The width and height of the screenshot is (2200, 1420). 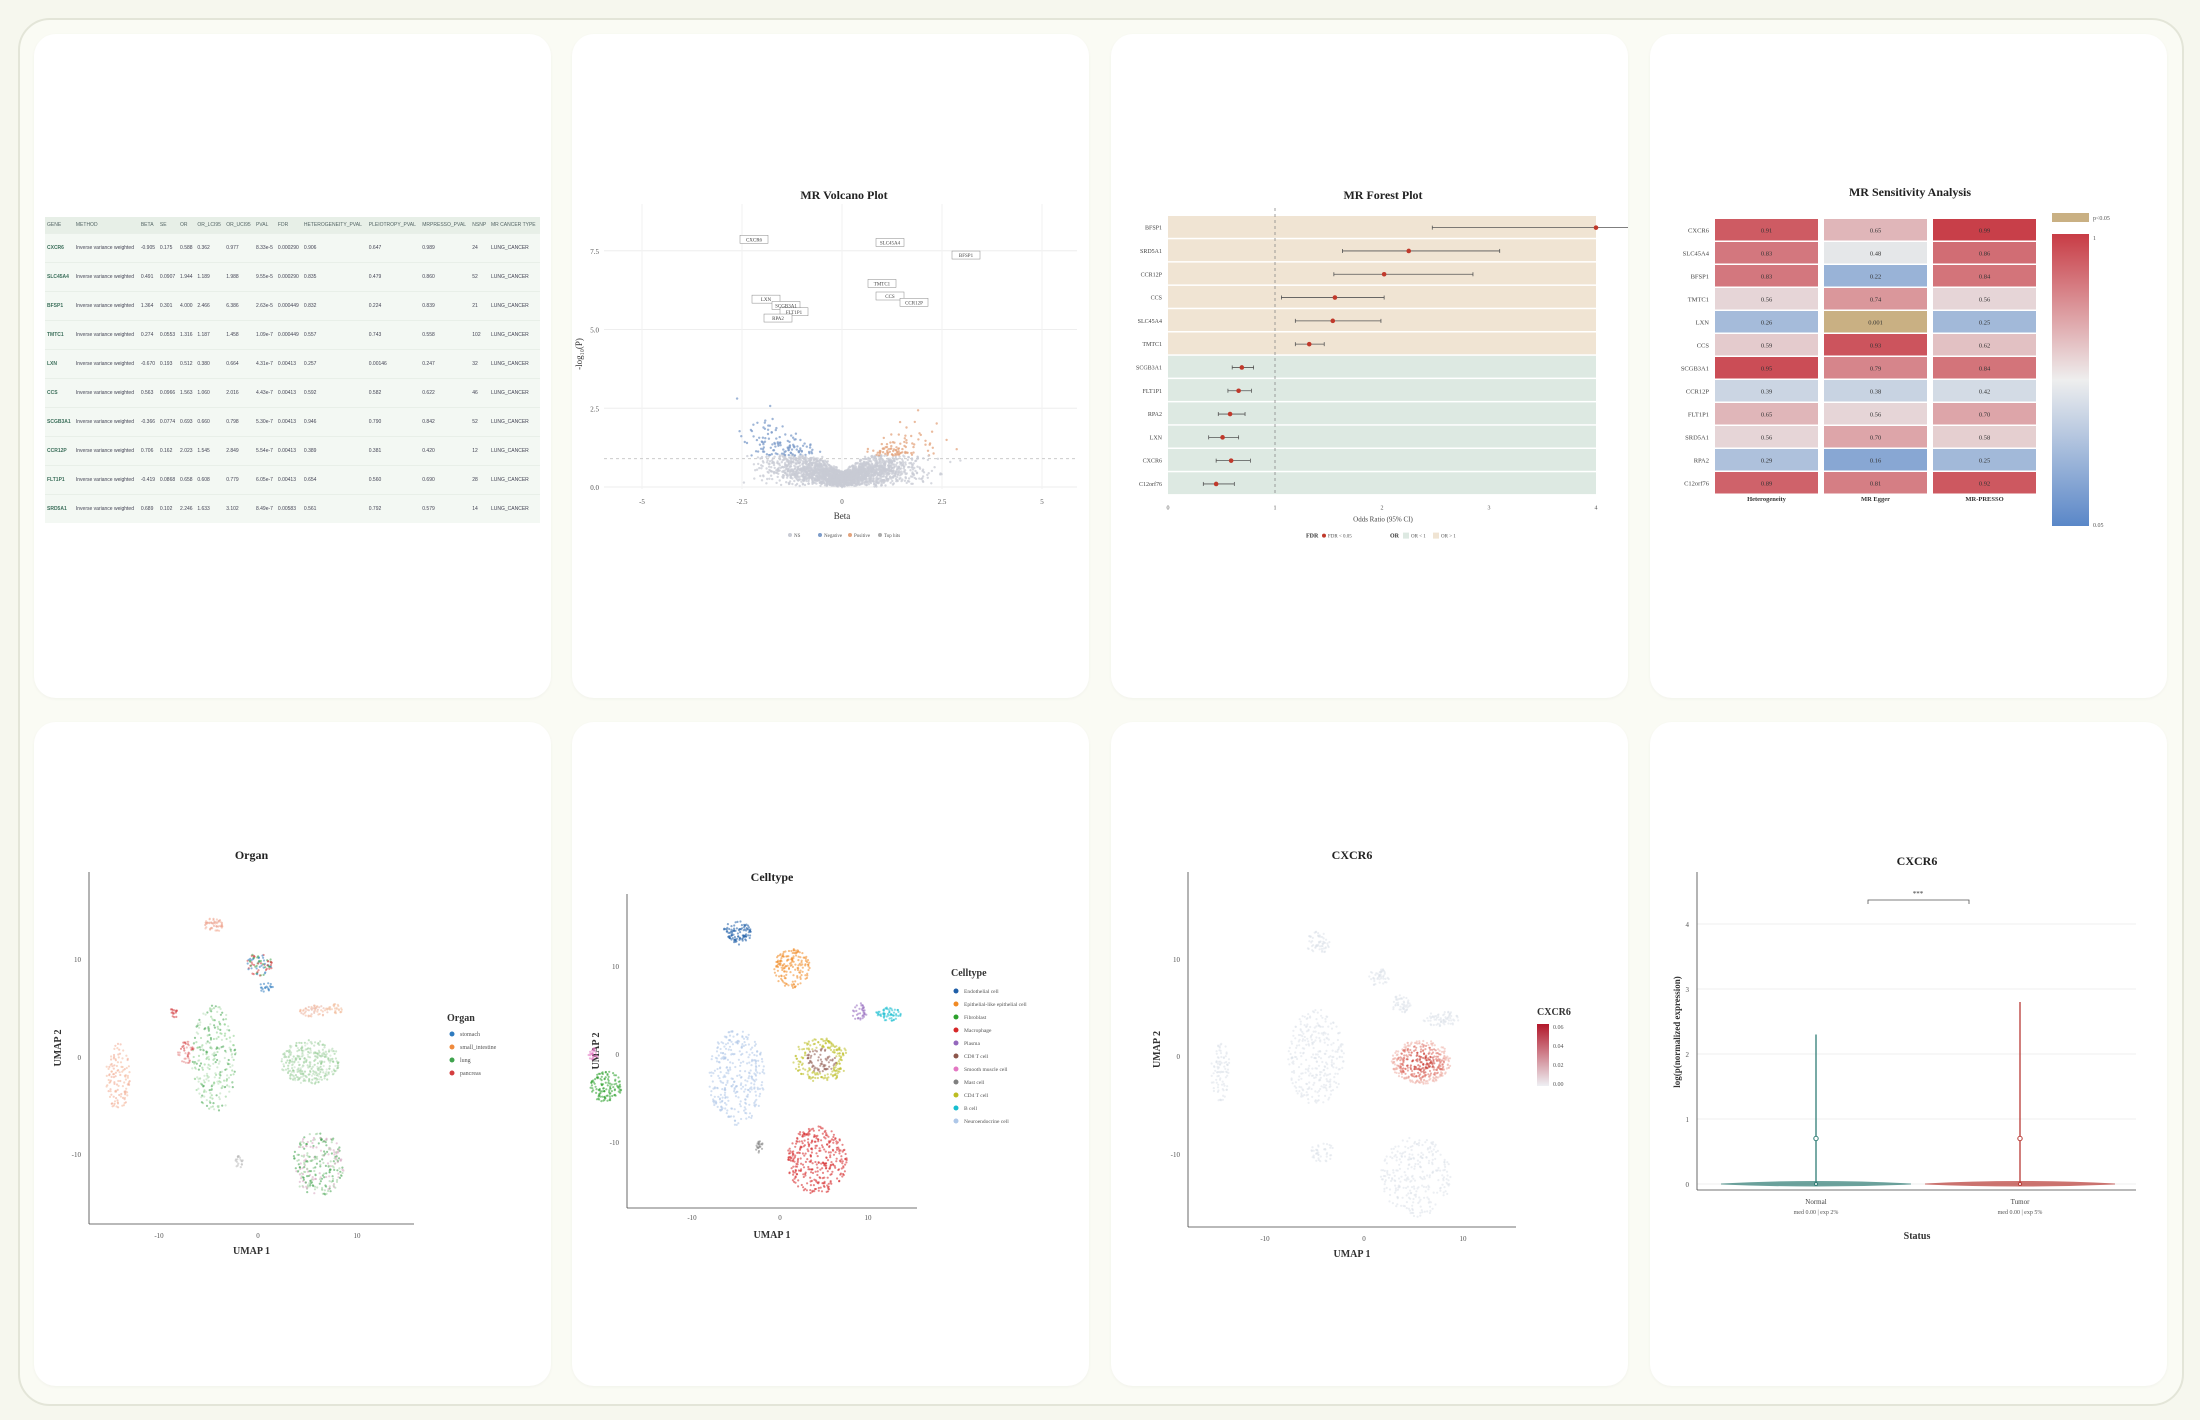 I want to click on cell-value: 0.56, so click(x=1767, y=300).